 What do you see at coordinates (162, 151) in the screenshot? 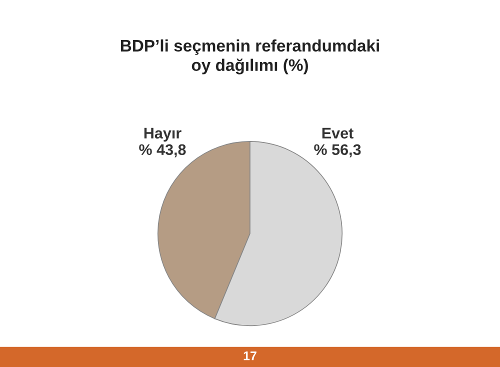
I see `data-label: % 43,8` at bounding box center [162, 151].